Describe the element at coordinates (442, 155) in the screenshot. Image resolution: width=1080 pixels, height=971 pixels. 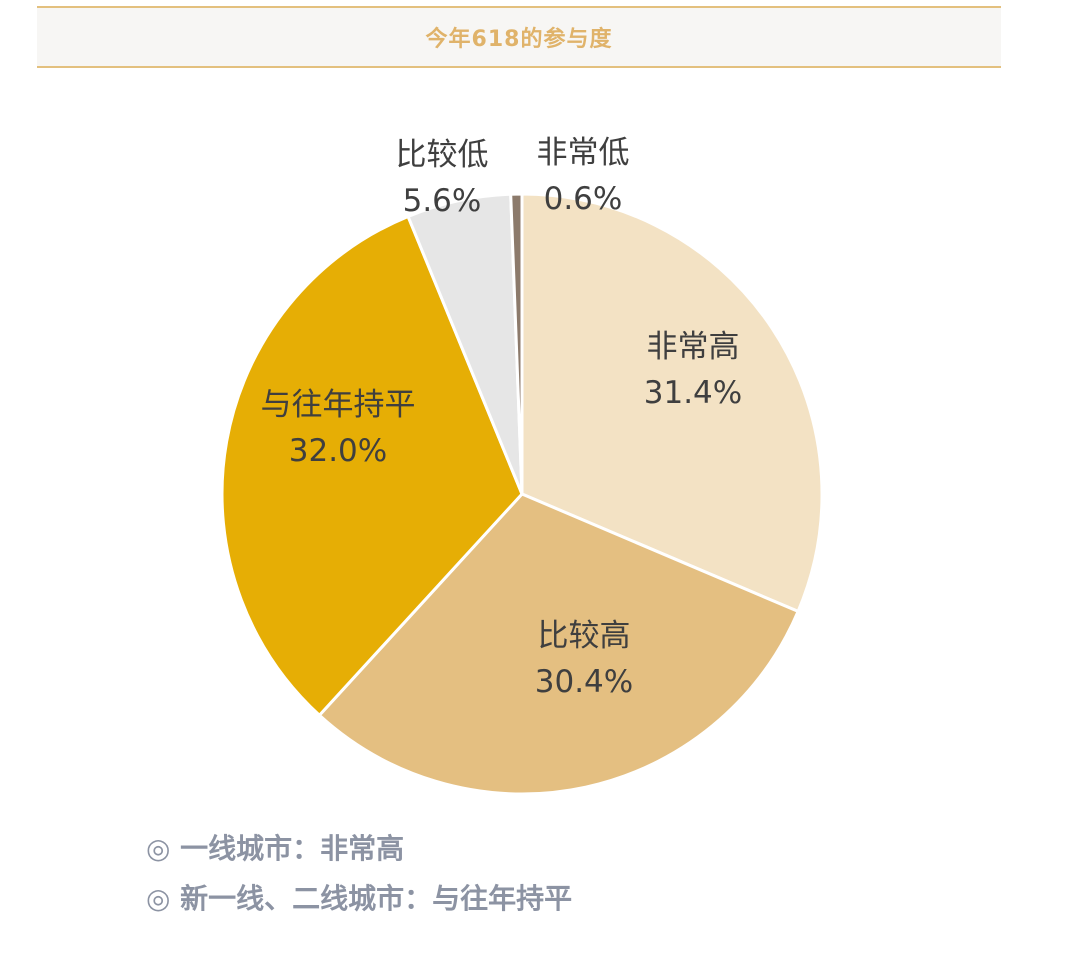
I see `slice-label-fairly-low: 比较低` at that location.